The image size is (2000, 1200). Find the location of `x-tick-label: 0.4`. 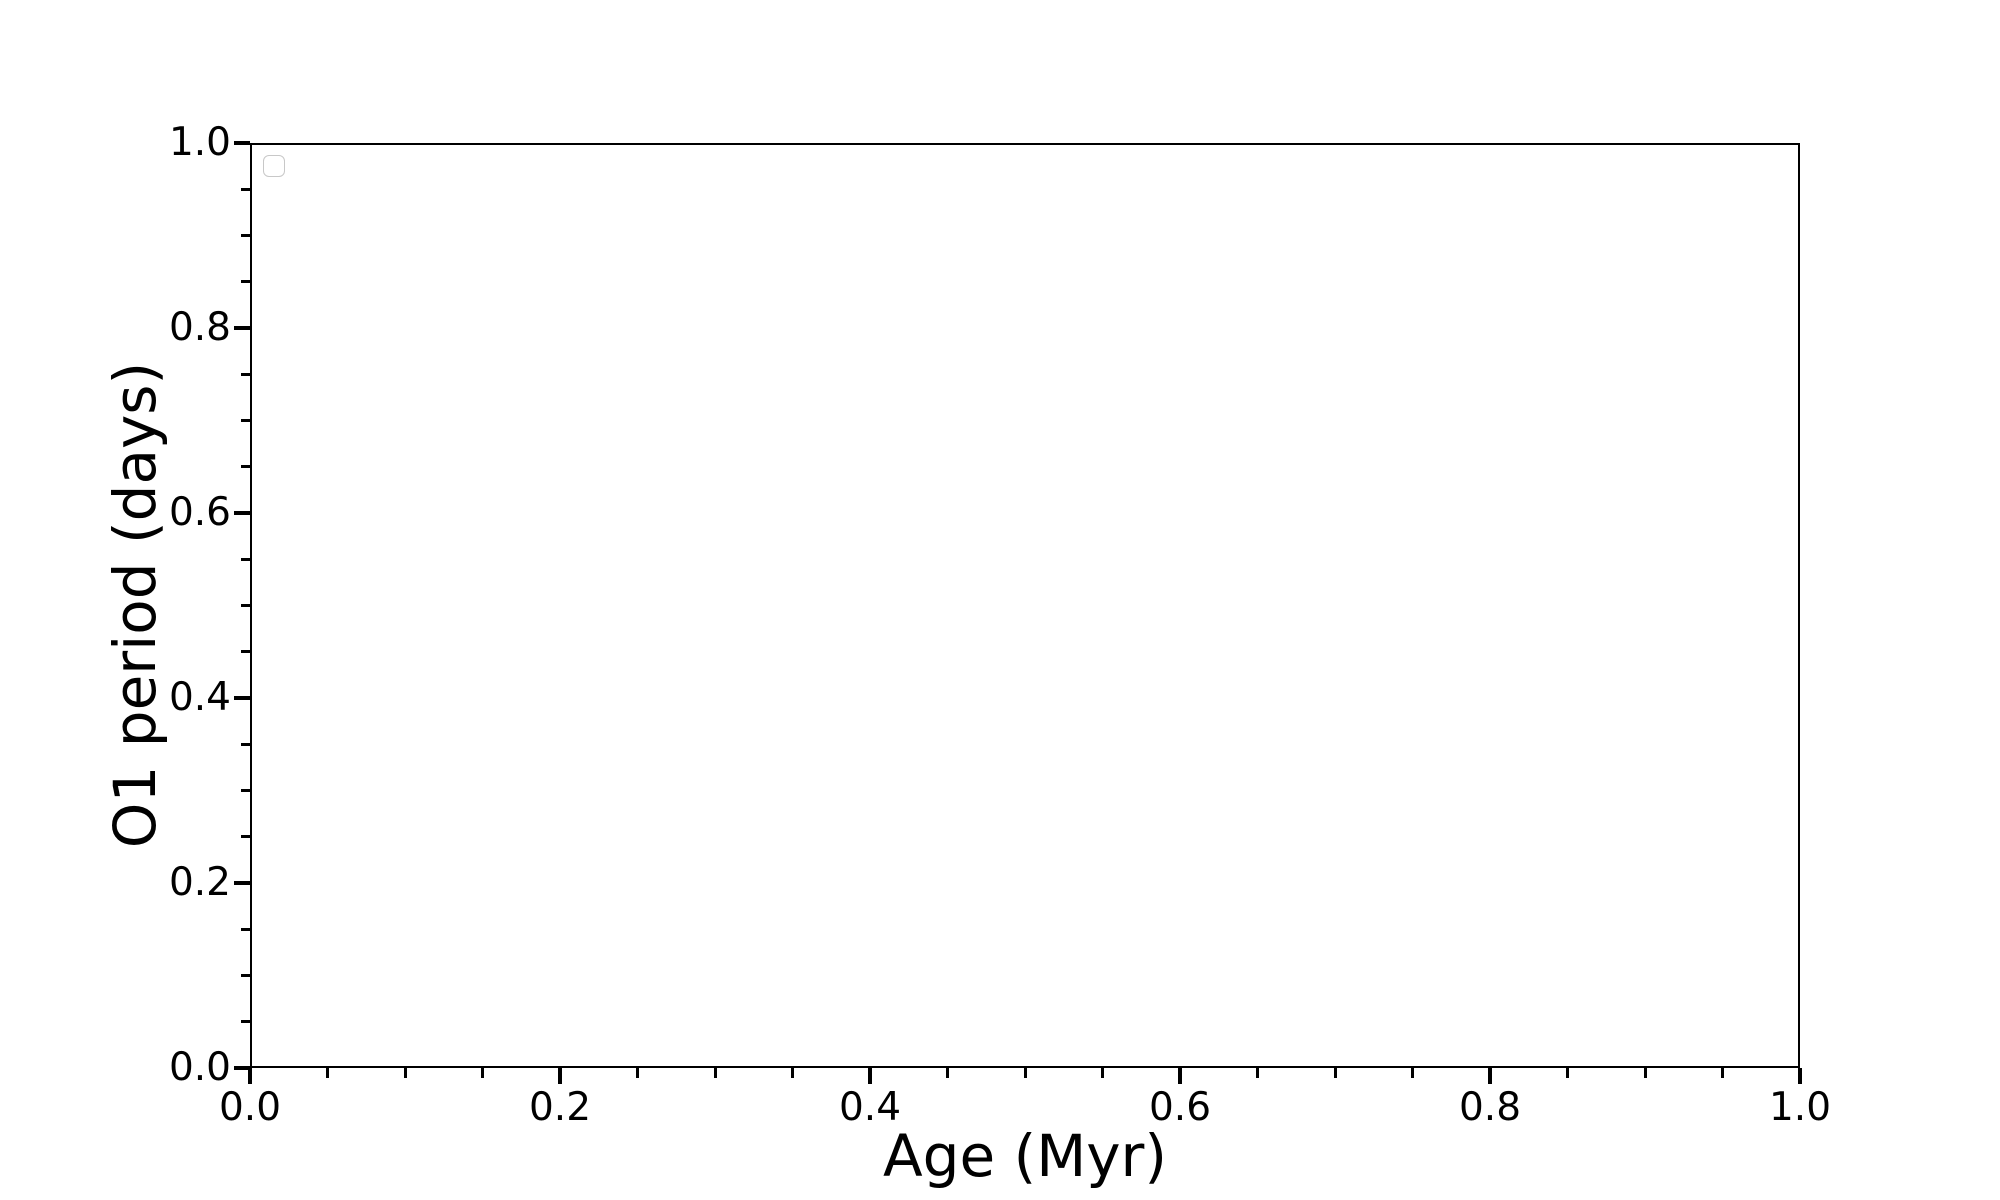

x-tick-label: 0.4 is located at coordinates (870, 1107).